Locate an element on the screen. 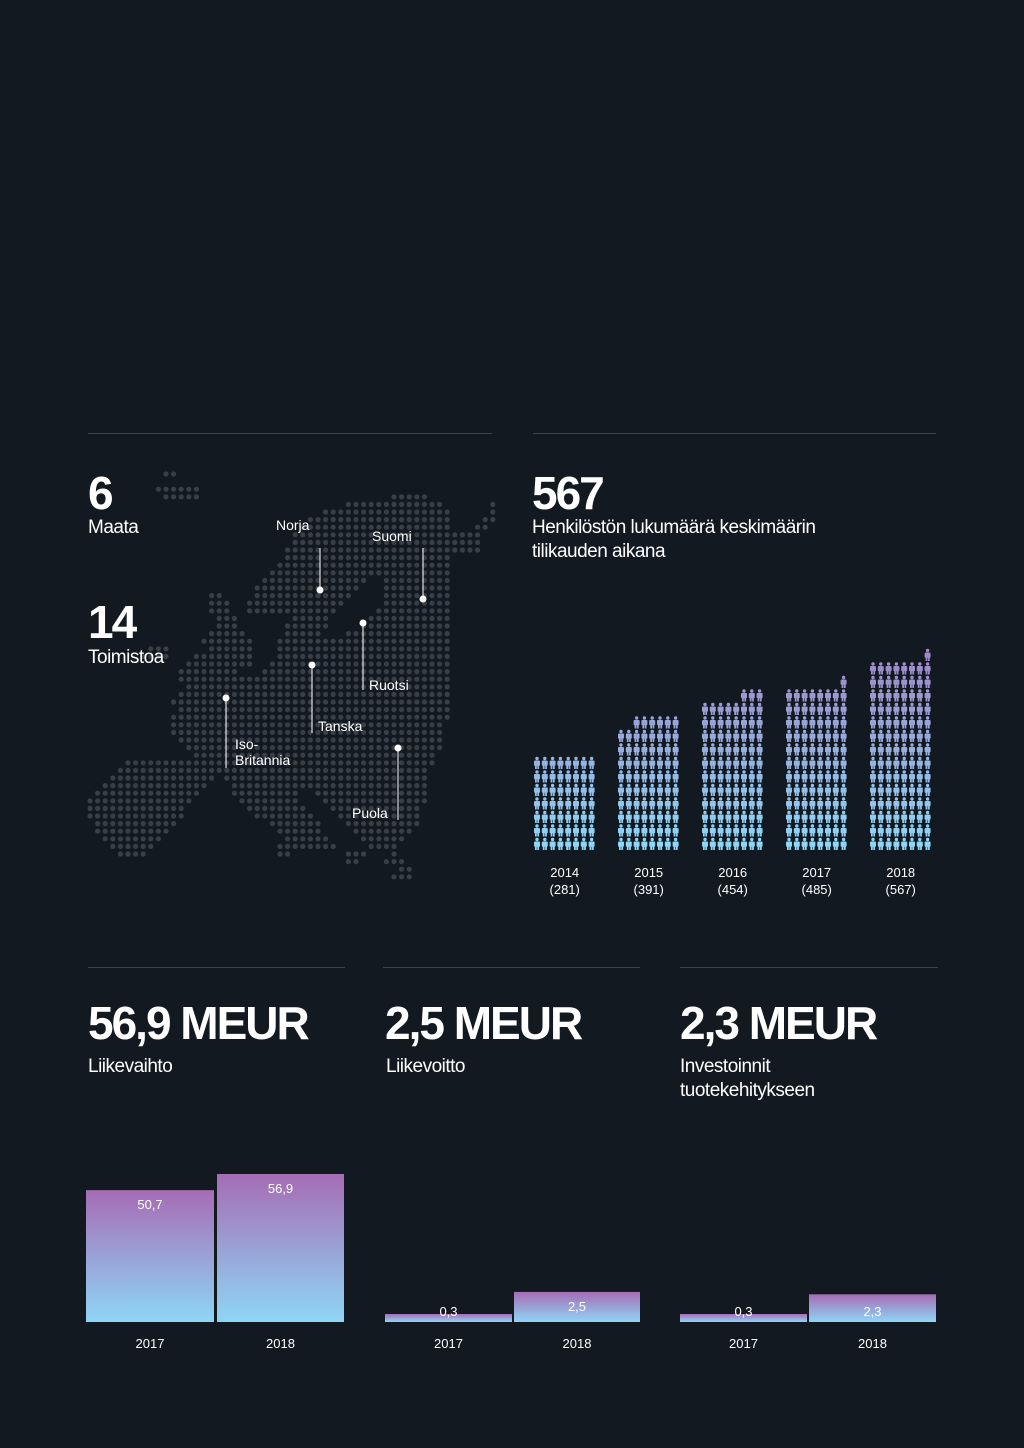 The width and height of the screenshot is (1024, 1448). bar-year-label: 2018 is located at coordinates (577, 1343).